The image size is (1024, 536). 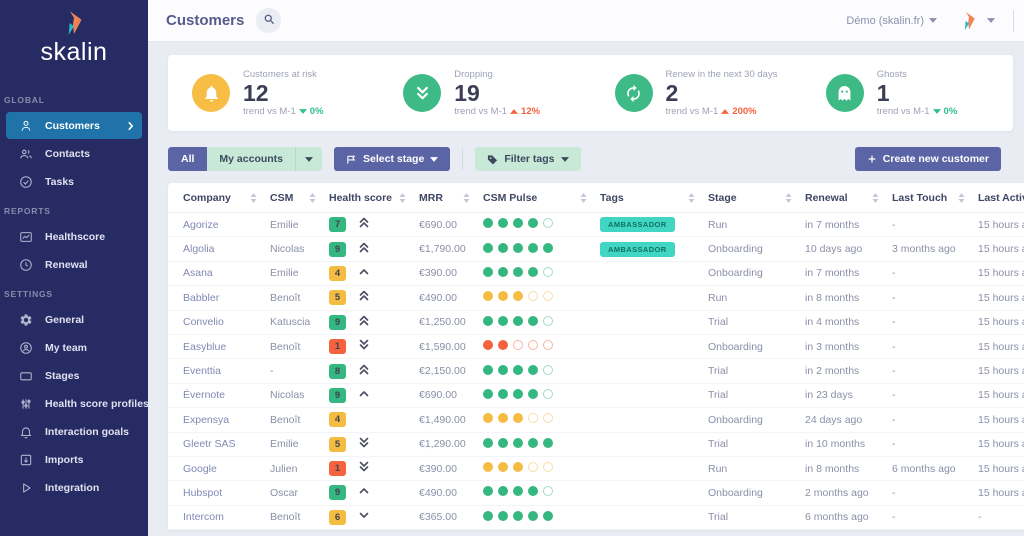 What do you see at coordinates (299, 444) in the screenshot?
I see `cell-csm: Emilie` at bounding box center [299, 444].